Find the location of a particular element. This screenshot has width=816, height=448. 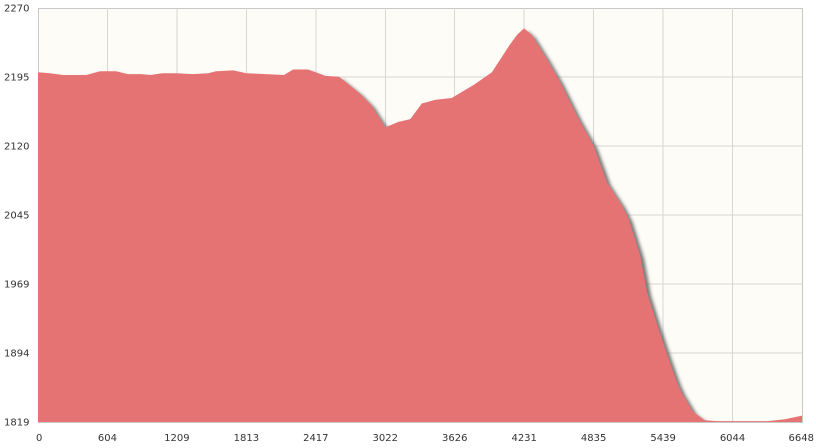

y-tick-label: 2045 is located at coordinates (16, 216).